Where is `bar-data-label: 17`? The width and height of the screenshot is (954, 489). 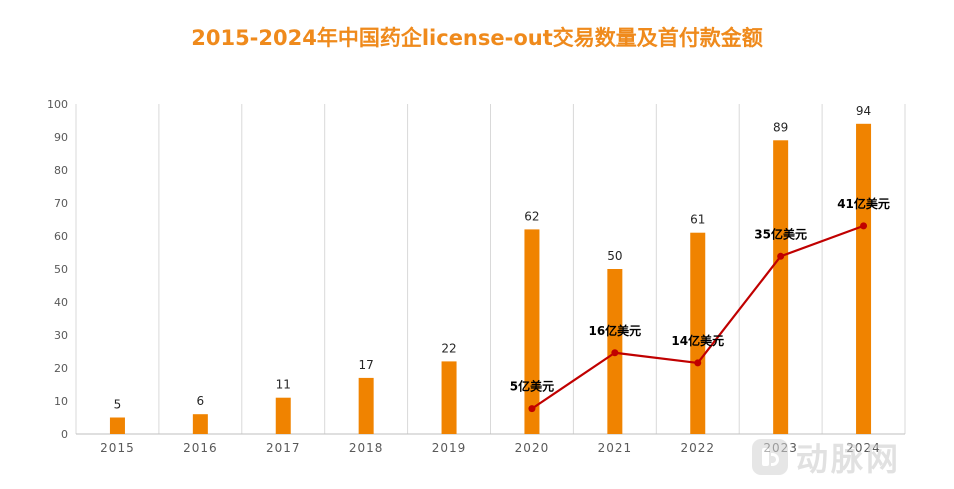 bar-data-label: 17 is located at coordinates (366, 365).